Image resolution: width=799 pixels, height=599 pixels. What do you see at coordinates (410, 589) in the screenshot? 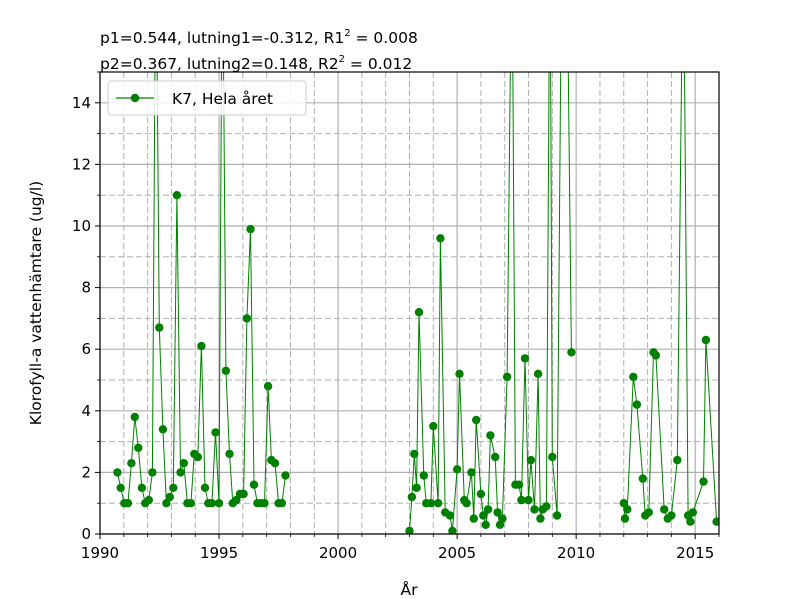
I see `x-axis-label: År` at bounding box center [410, 589].